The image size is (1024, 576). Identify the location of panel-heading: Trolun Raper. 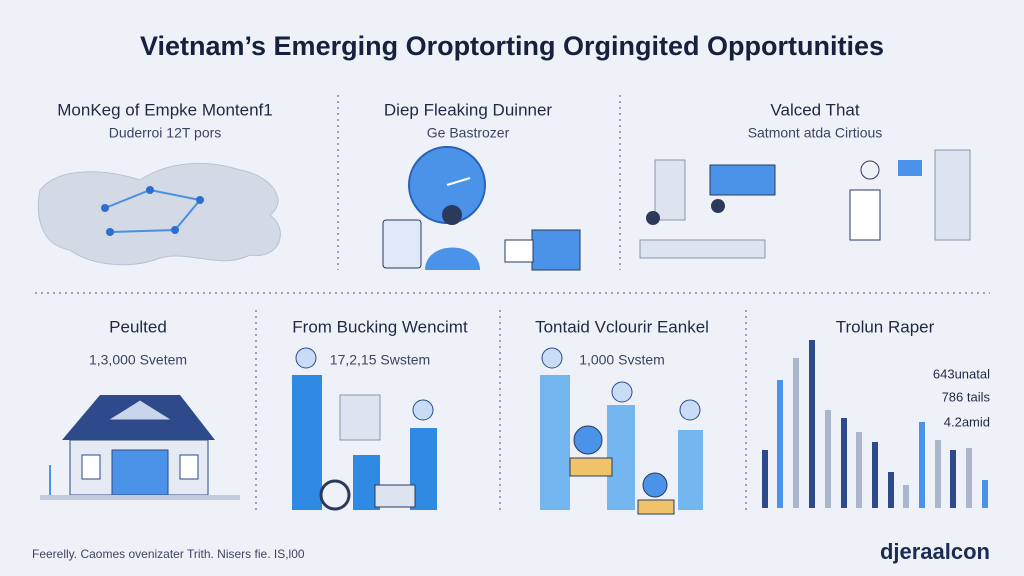
(885, 326).